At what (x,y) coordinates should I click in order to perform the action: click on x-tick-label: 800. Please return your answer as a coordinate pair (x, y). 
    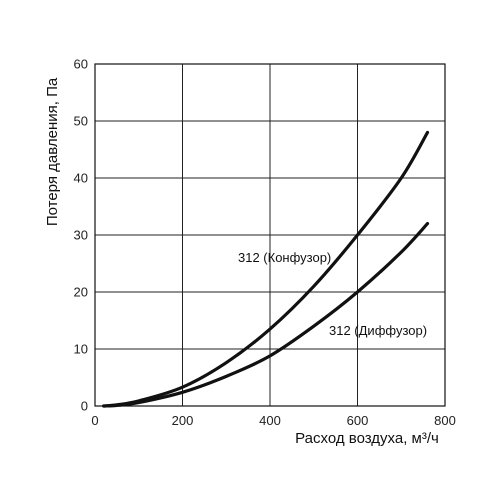
    Looking at the image, I should click on (445, 420).